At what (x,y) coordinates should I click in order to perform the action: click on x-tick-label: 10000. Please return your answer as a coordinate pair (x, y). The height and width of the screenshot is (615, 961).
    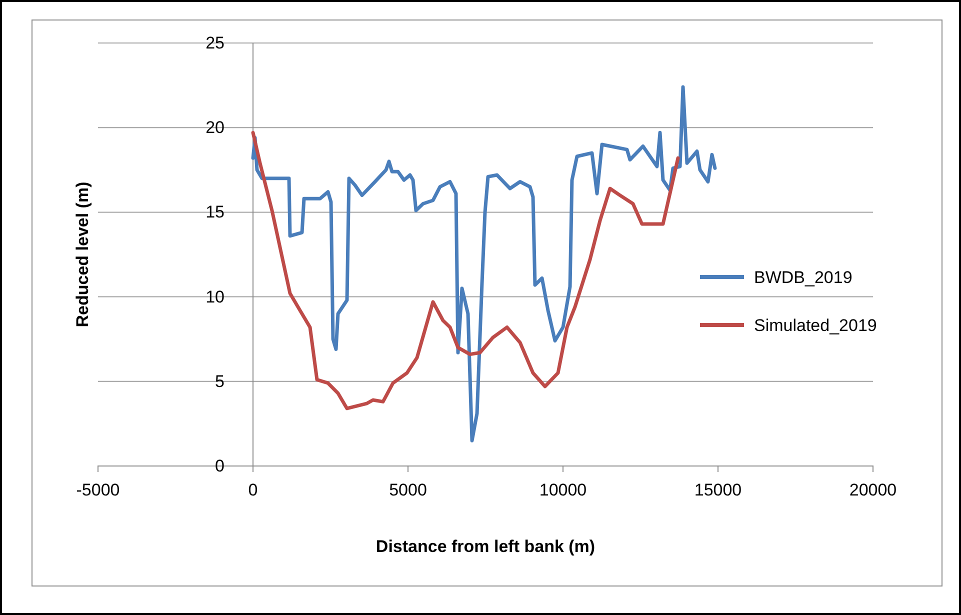
    Looking at the image, I should click on (563, 490).